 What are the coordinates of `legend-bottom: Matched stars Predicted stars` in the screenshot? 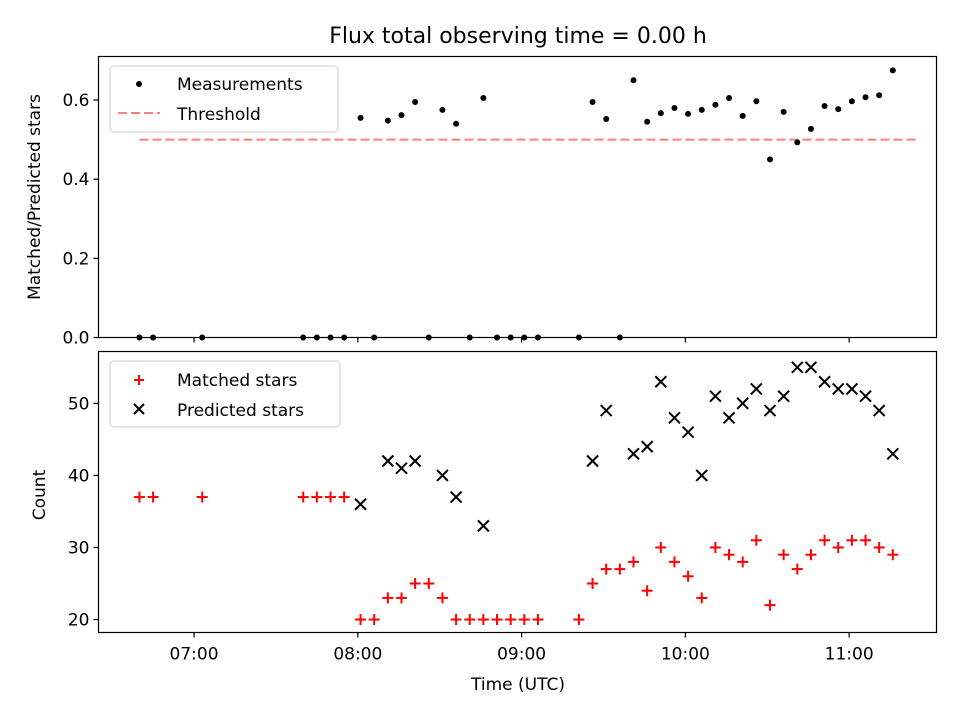 It's located at (225, 394).